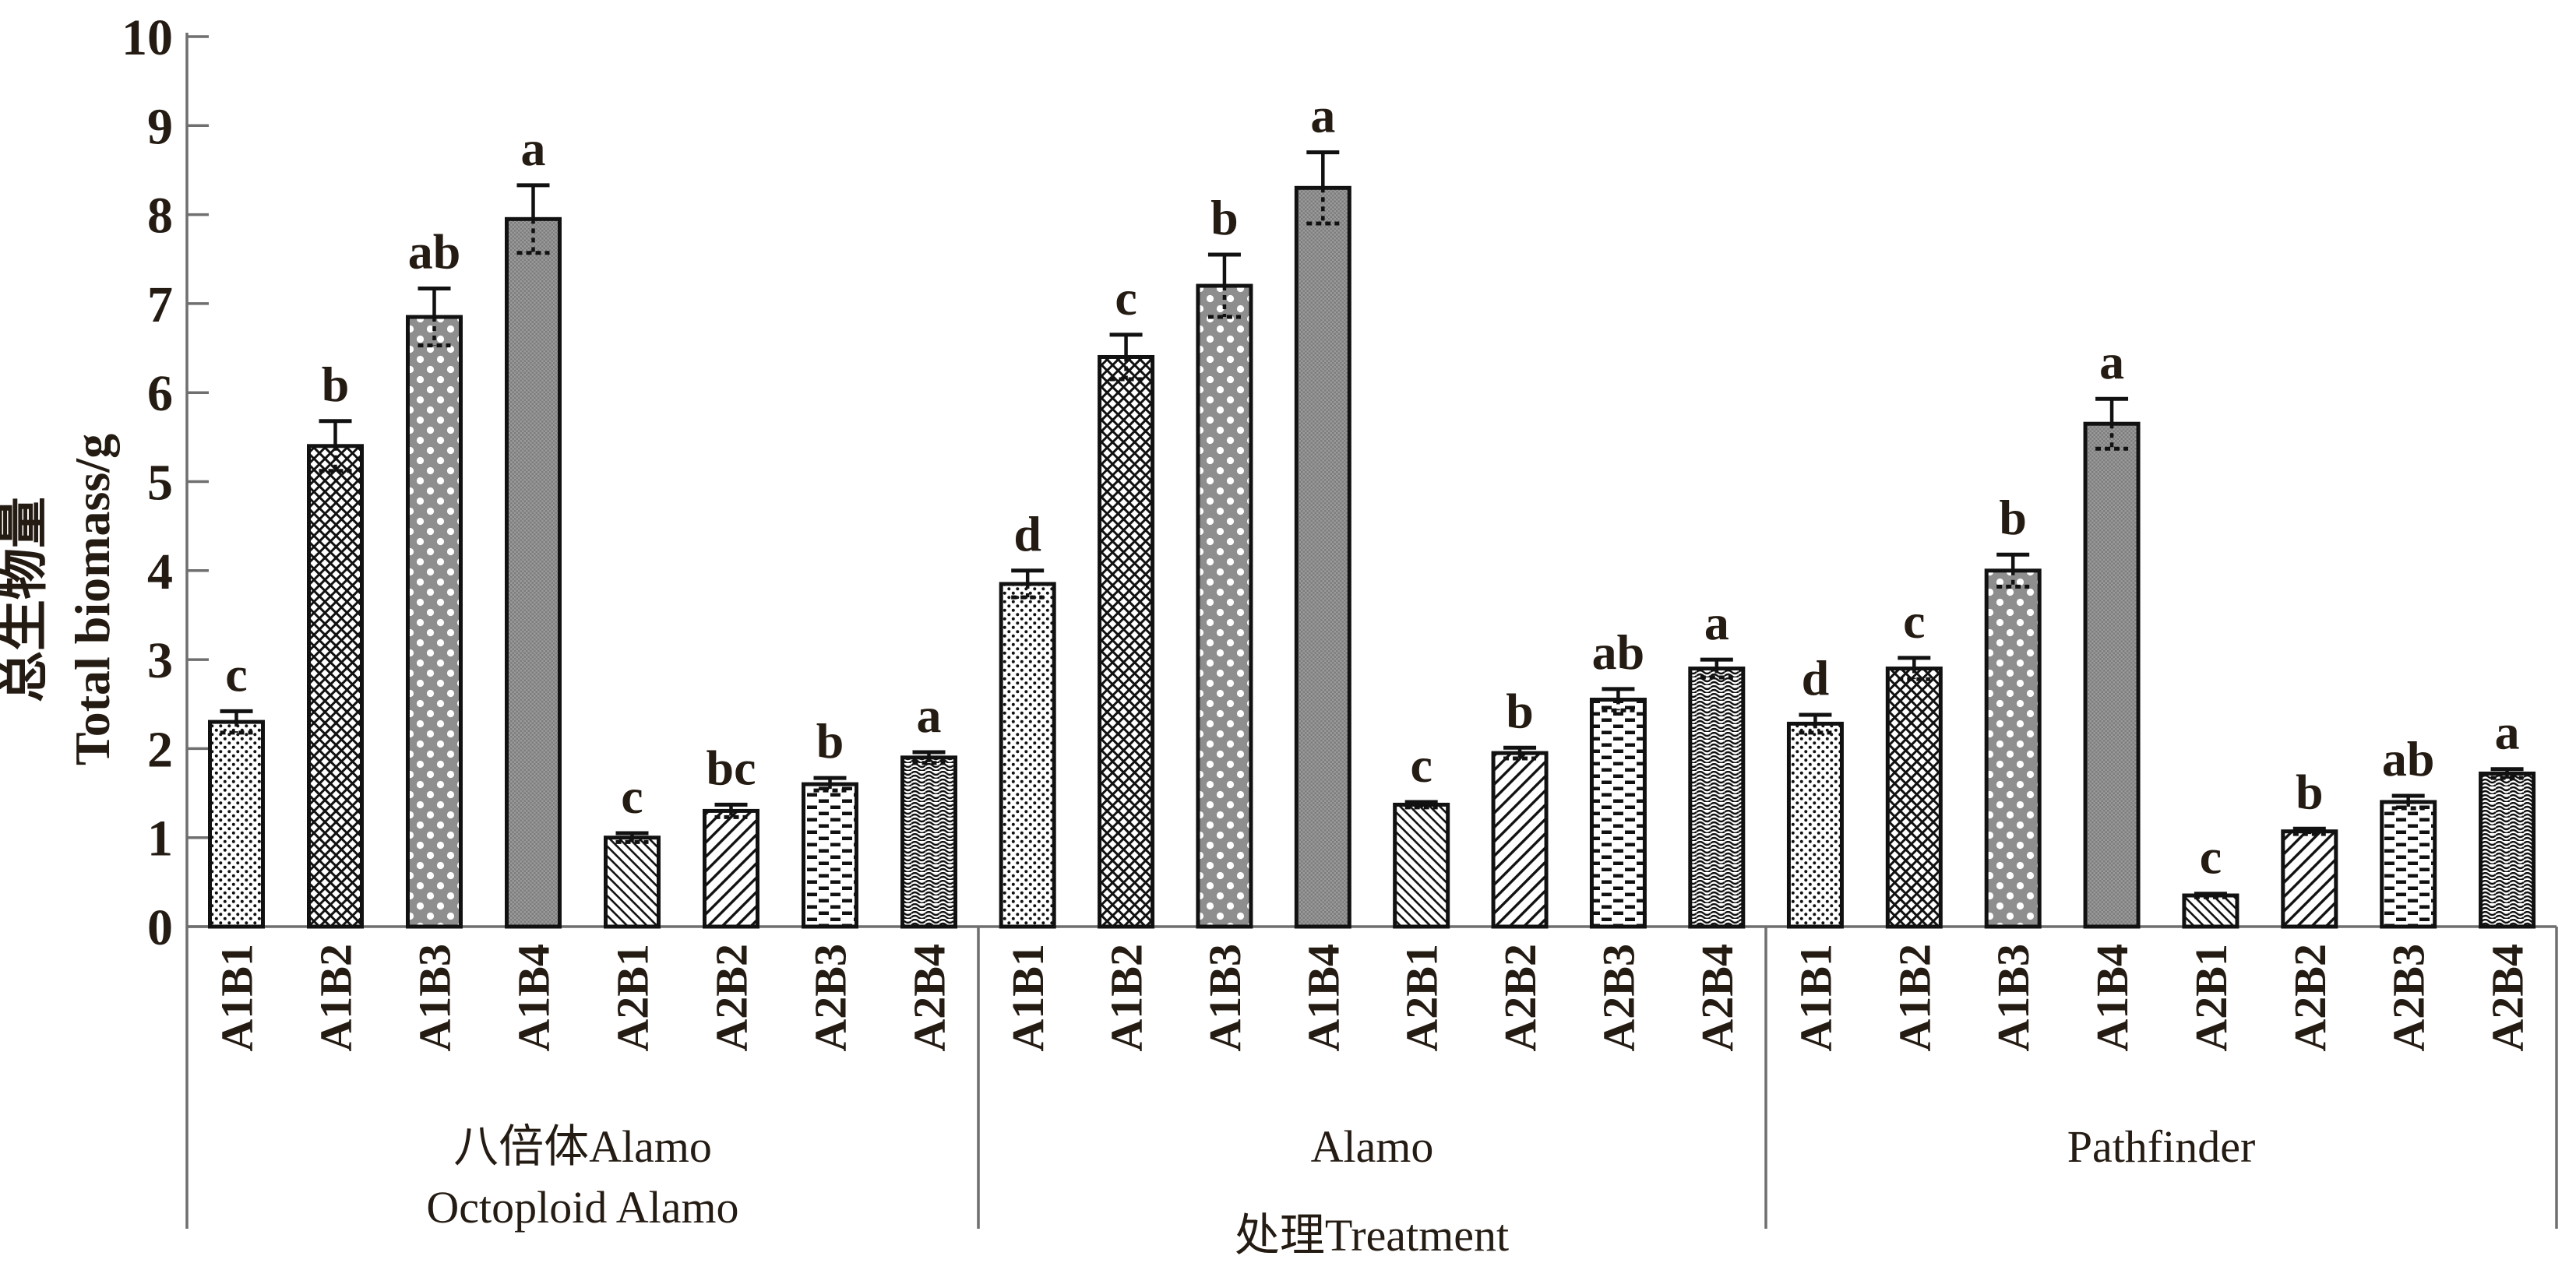 This screenshot has width=2576, height=1270. I want to click on y-tick-label: 10, so click(148, 37).